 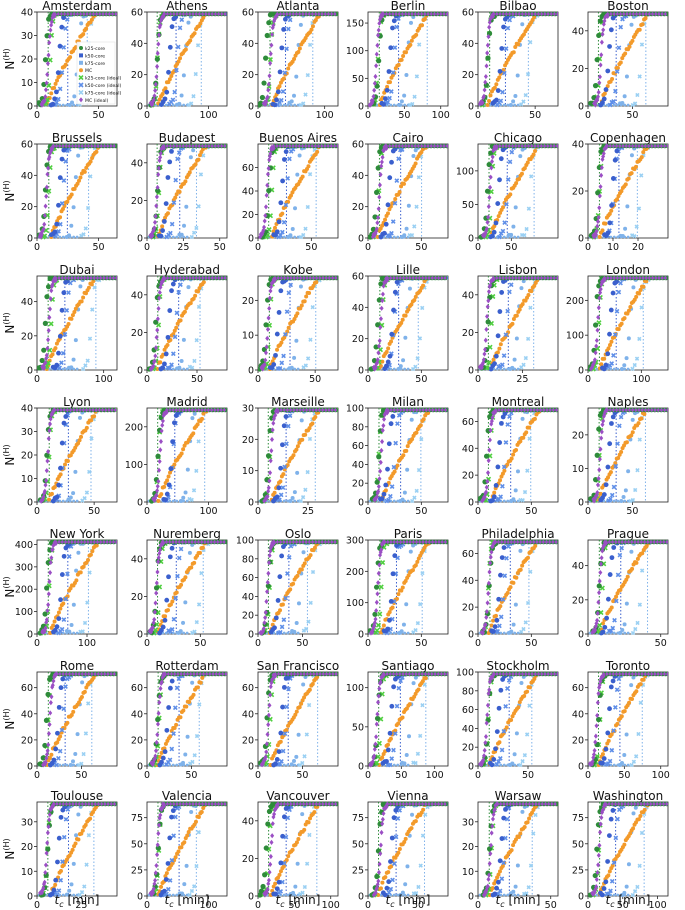 What do you see at coordinates (81, 55) in the screenshot?
I see `legend-marker` at bounding box center [81, 55].